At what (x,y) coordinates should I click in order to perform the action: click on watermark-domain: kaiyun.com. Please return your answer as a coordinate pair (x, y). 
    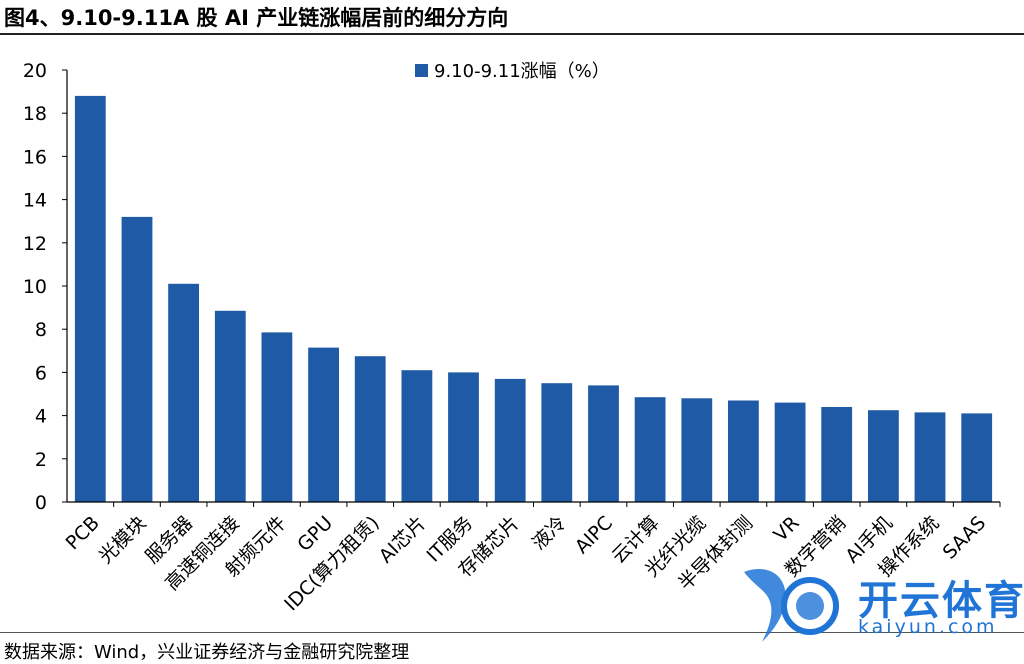
    Looking at the image, I should click on (928, 627).